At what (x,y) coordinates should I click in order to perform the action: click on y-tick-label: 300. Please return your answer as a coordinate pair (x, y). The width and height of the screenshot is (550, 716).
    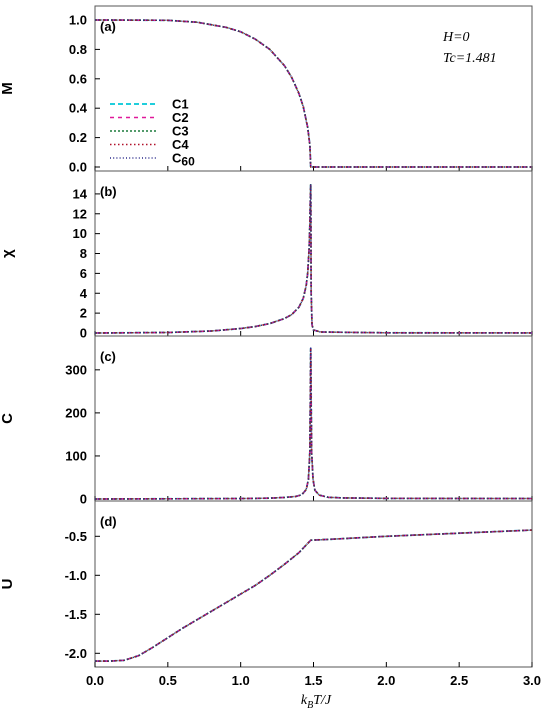
    Looking at the image, I should click on (76, 369).